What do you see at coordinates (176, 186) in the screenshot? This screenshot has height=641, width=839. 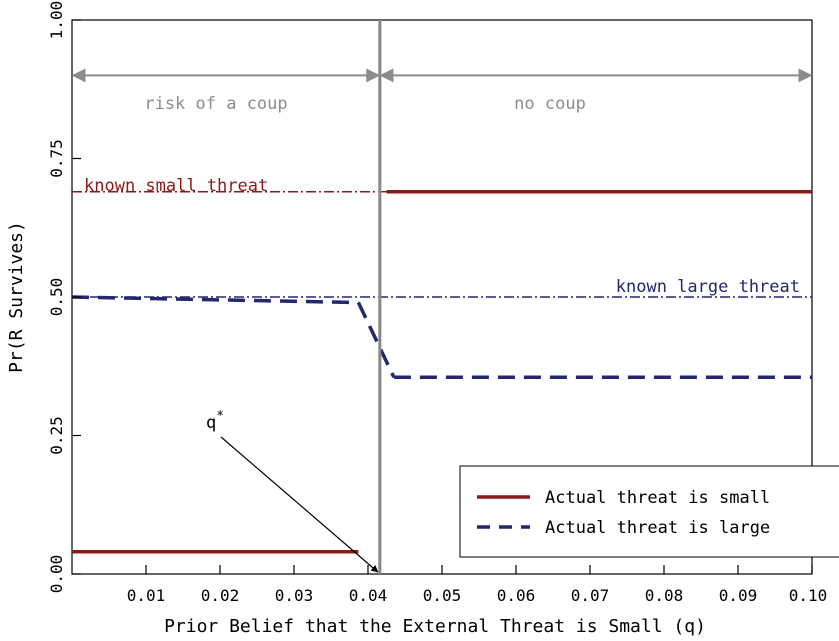 I see `known-small-threat-label: known small threat` at bounding box center [176, 186].